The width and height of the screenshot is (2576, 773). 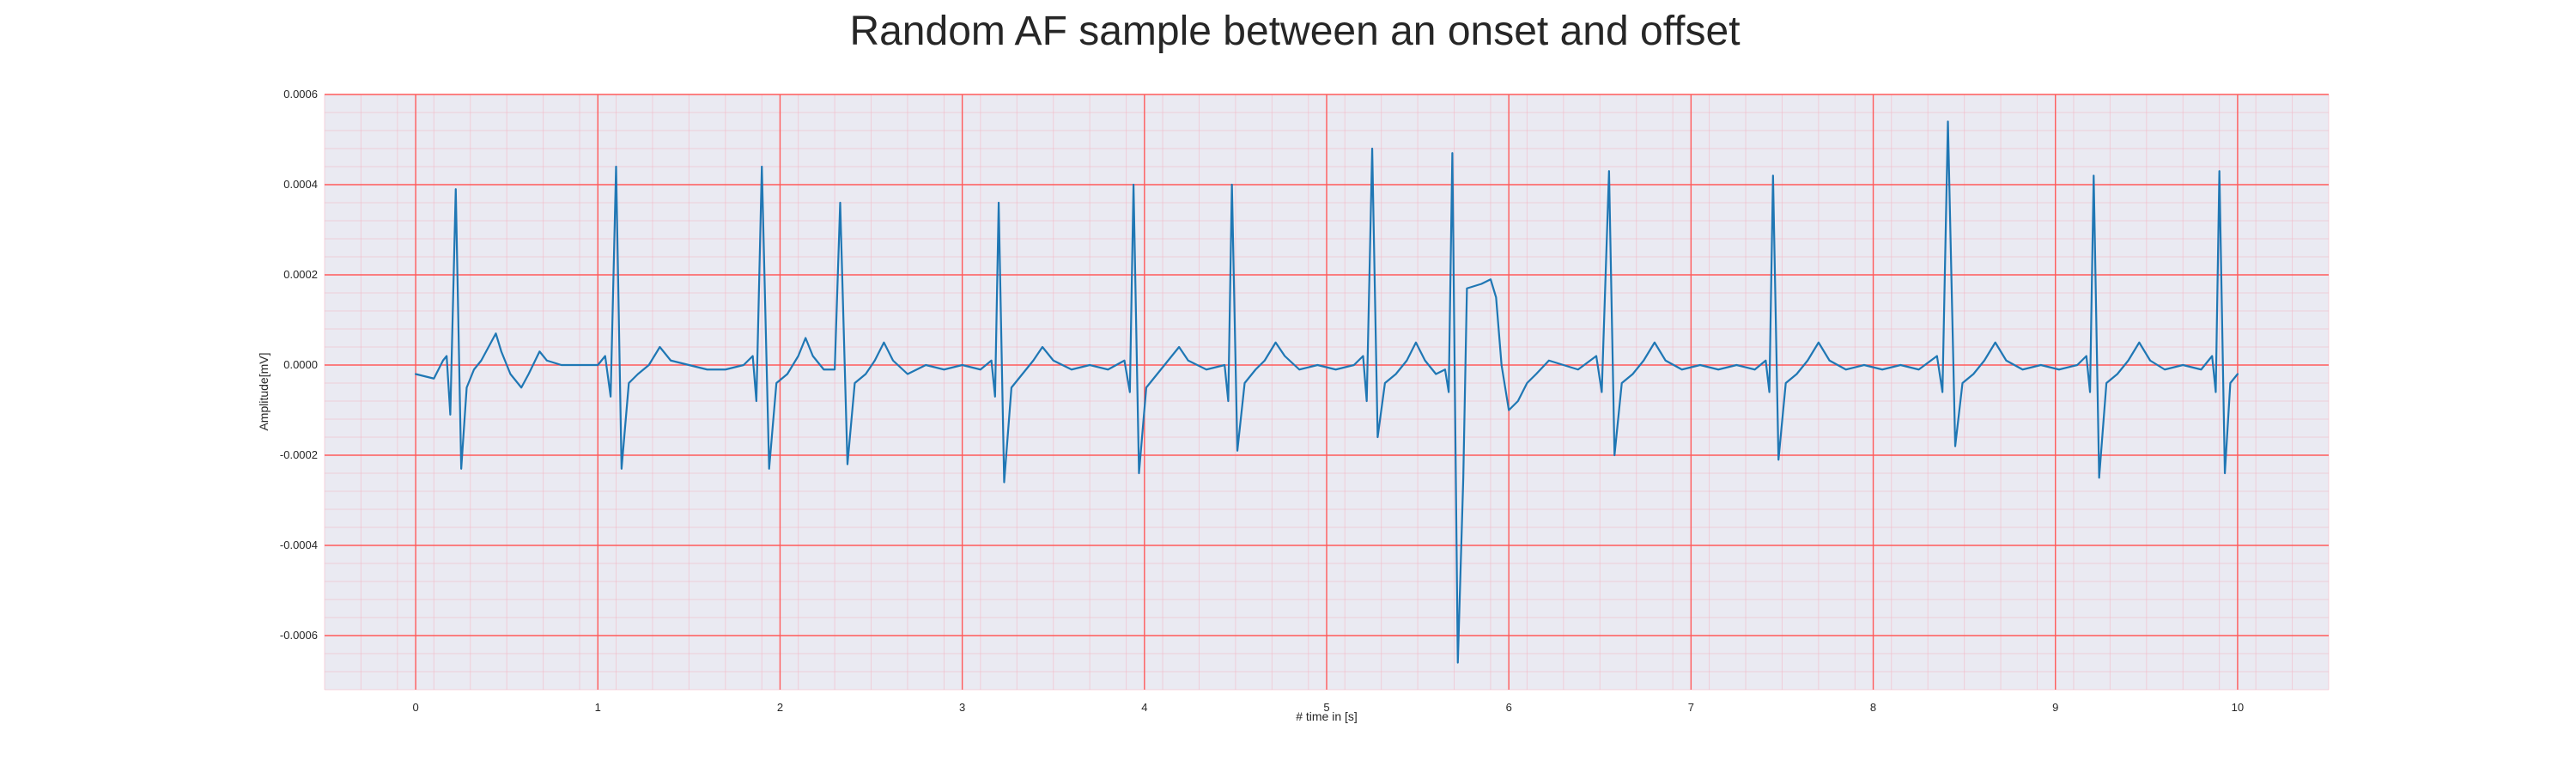 What do you see at coordinates (263, 391) in the screenshot?
I see `y-axis-label: Amplitude[mV]` at bounding box center [263, 391].